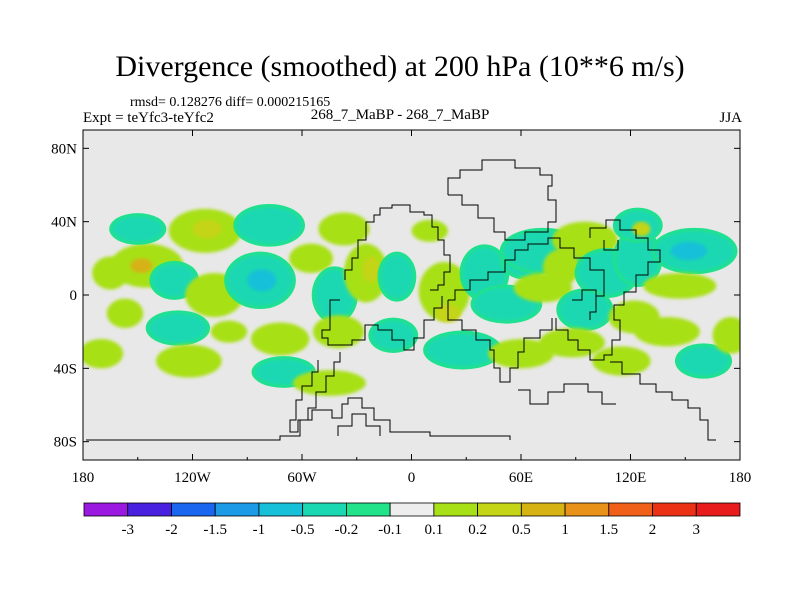  What do you see at coordinates (74, 296) in the screenshot?
I see `y-tick-label: 0` at bounding box center [74, 296].